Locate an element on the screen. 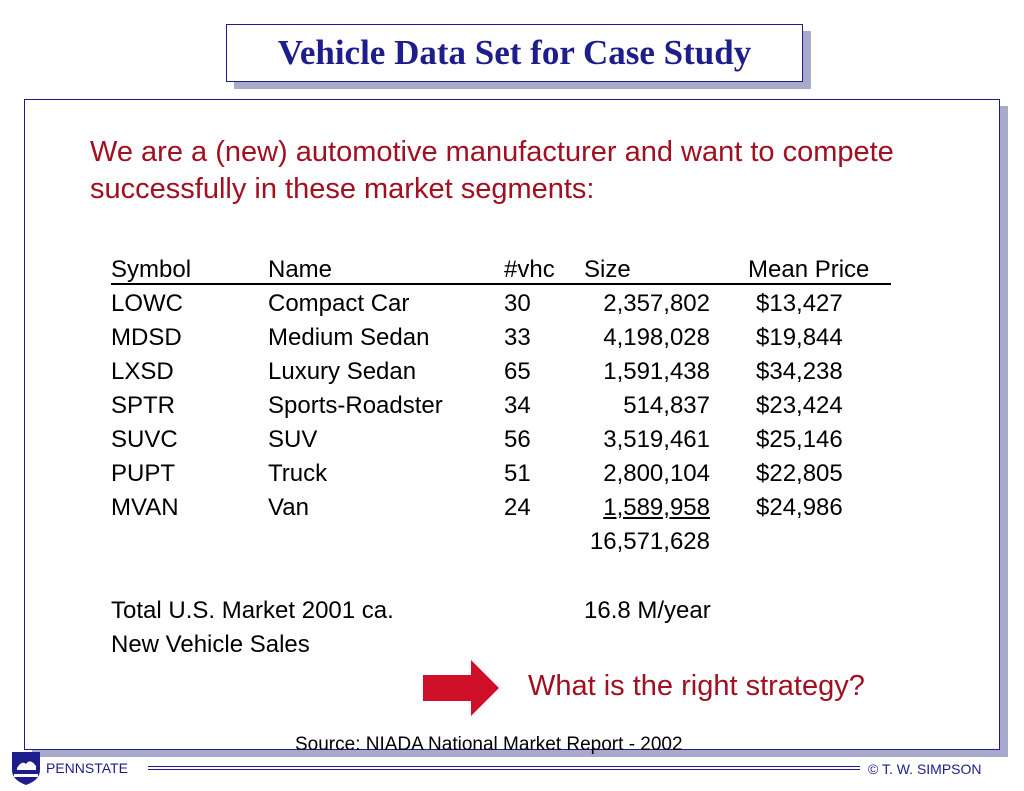 The height and width of the screenshot is (791, 1024). cell-vhc: 51 is located at coordinates (517, 473).